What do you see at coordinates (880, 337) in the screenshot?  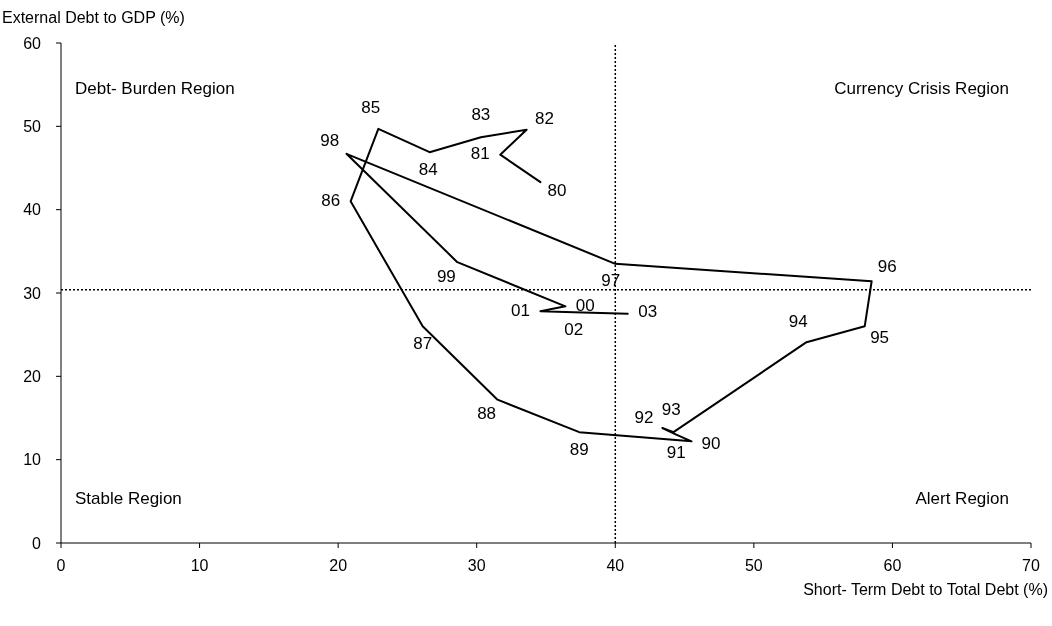 I see `annotation: 95` at bounding box center [880, 337].